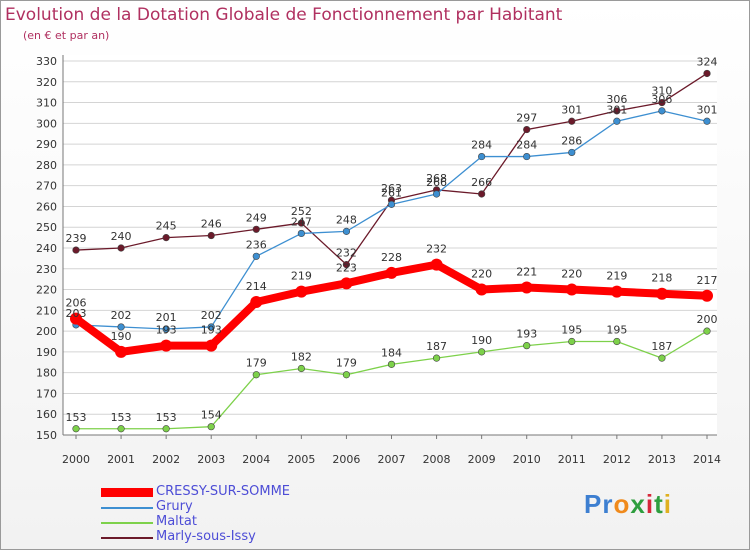  Describe the element at coordinates (121, 327) in the screenshot. I see `data-point-grury-2001` at that location.